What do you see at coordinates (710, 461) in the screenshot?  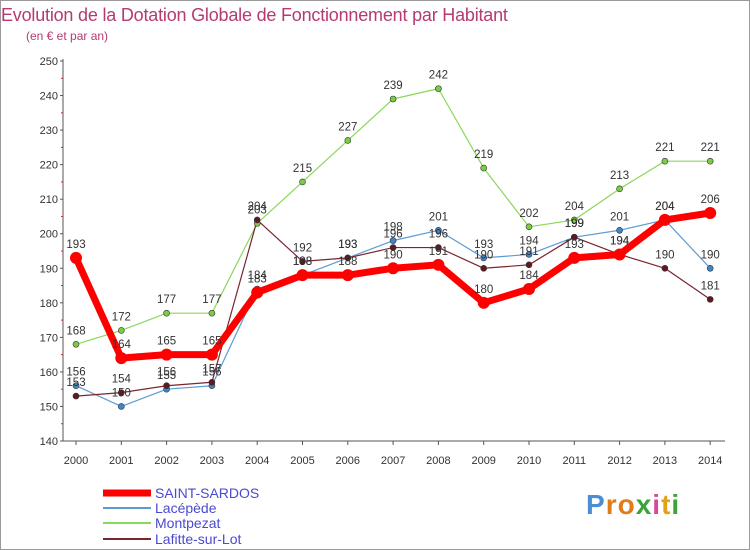 I see `x-tick-label: 2014` at bounding box center [710, 461].